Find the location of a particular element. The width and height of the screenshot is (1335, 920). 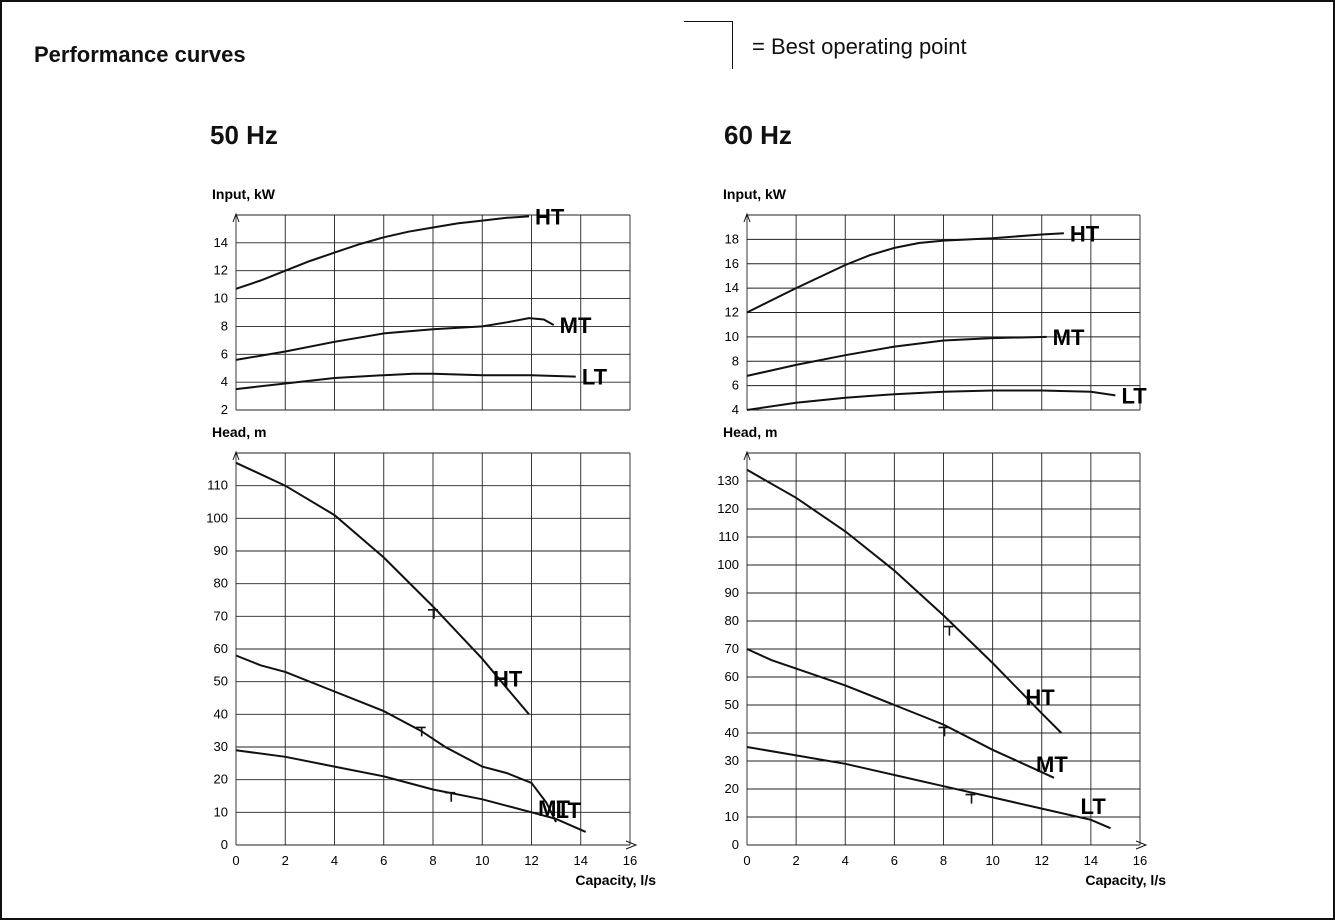

50hz-panel0-ytick-label: 4 is located at coordinates (224, 381).